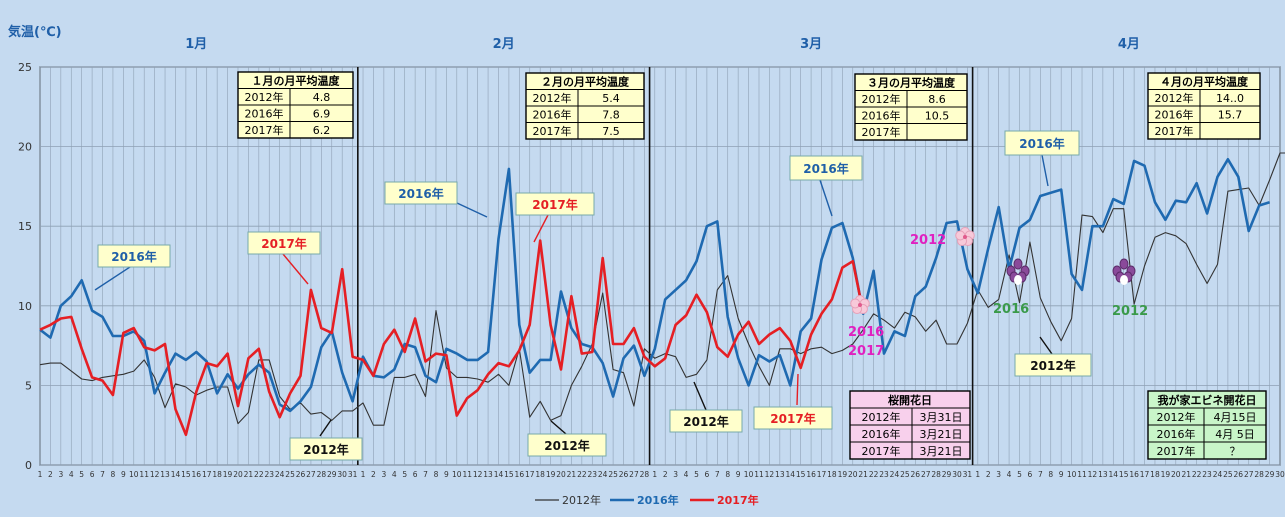 This screenshot has width=1285, height=517. Describe the element at coordinates (1204, 82) in the screenshot. I see `table-title: ４月の月平均温度` at that location.